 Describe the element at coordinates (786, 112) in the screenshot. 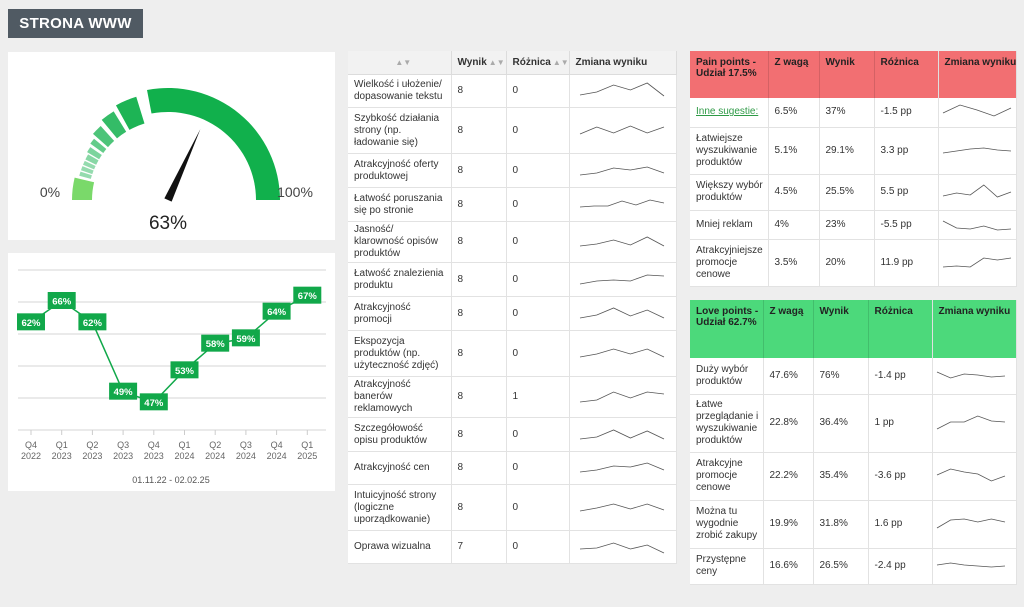

I see `pain-zwaga-cell-text: 6.5%` at that location.